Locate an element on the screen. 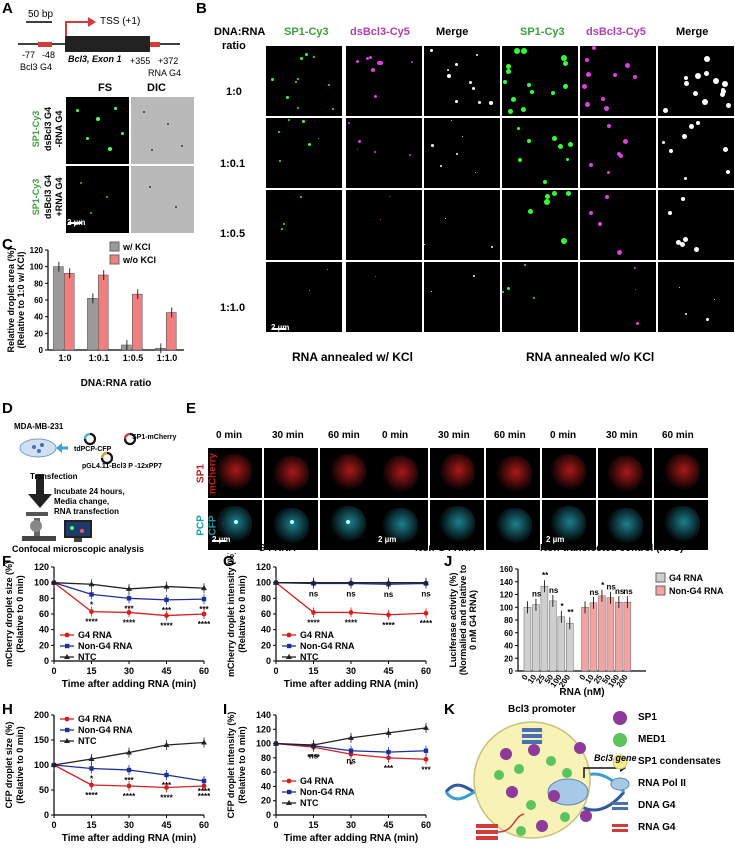 The image size is (735, 859). legend-label: G4 RNA is located at coordinates (95, 635).